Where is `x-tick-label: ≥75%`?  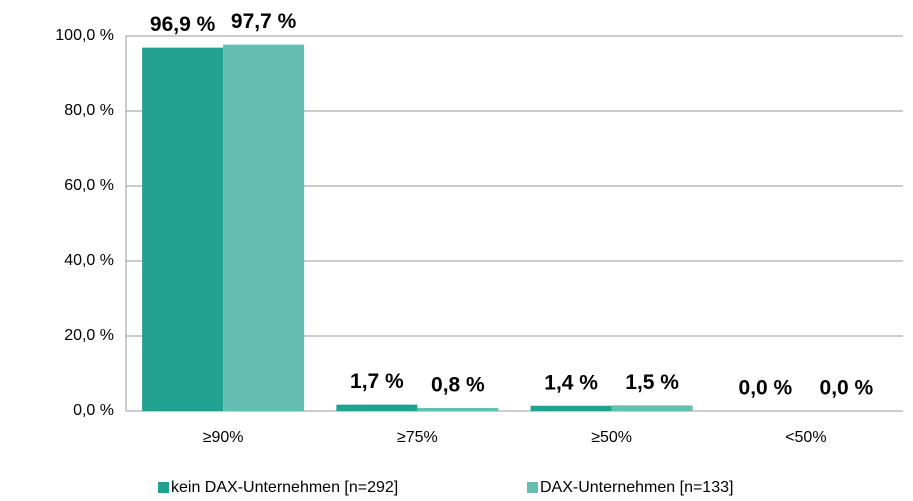
x-tick-label: ≥75% is located at coordinates (417, 437).